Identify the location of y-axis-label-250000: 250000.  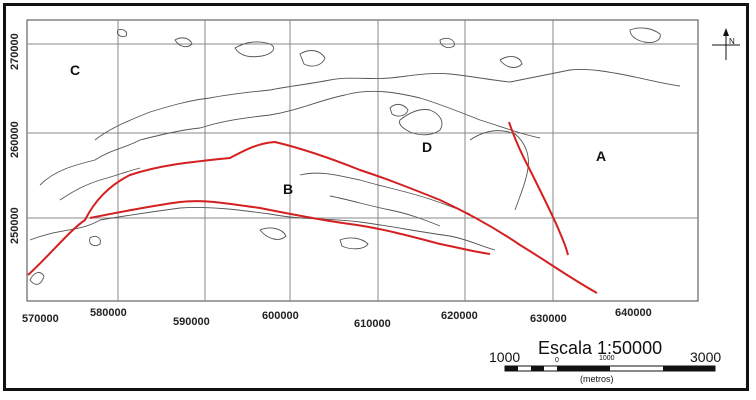
(15, 225).